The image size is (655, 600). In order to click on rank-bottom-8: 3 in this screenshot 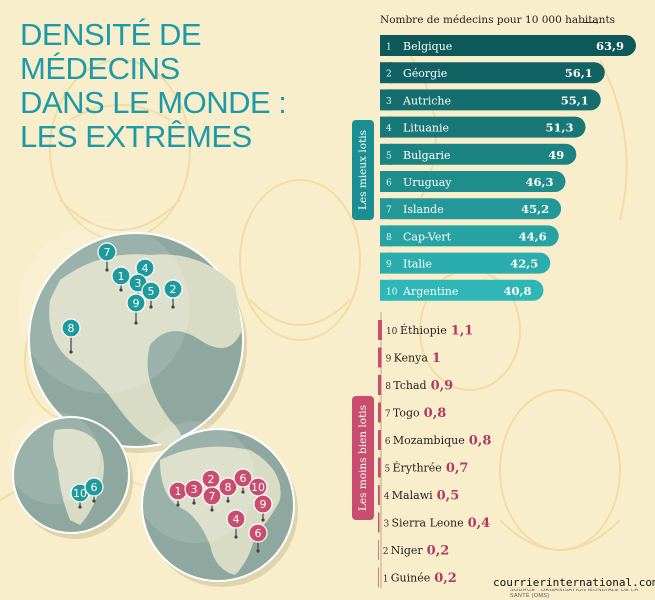, I will do `click(386, 525)`.